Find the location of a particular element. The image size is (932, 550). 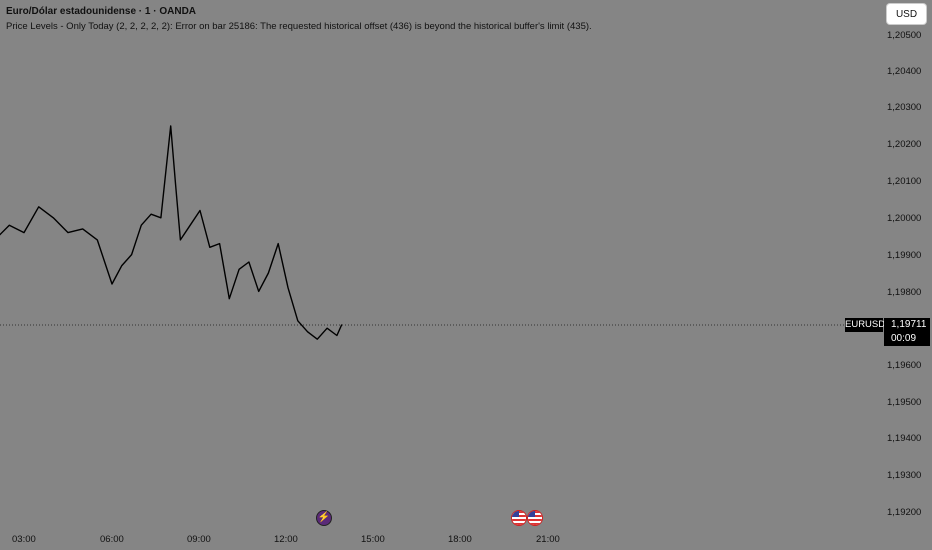

time-tick: 21:00 is located at coordinates (548, 539).